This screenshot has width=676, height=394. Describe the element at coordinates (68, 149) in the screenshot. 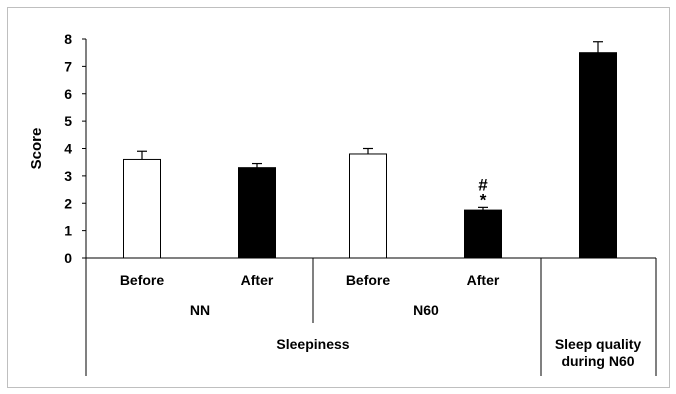

I see `y-tick-label: 4` at that location.